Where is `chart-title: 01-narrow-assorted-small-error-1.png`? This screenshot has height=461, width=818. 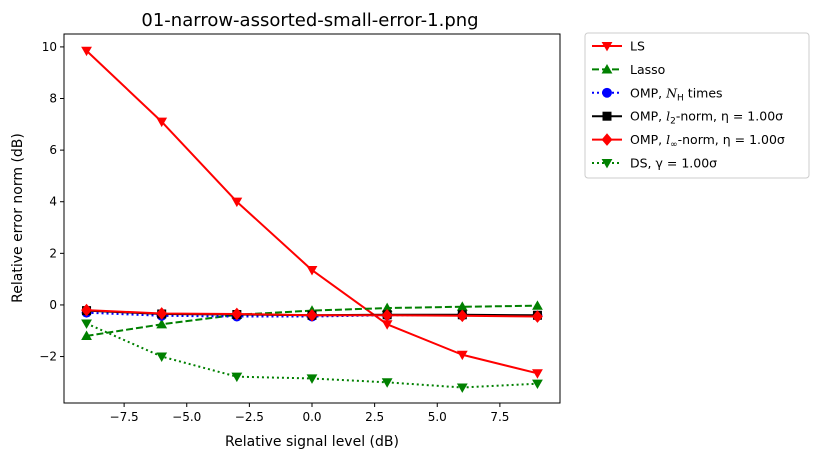
chart-title: 01-narrow-assorted-small-error-1.png is located at coordinates (309, 20).